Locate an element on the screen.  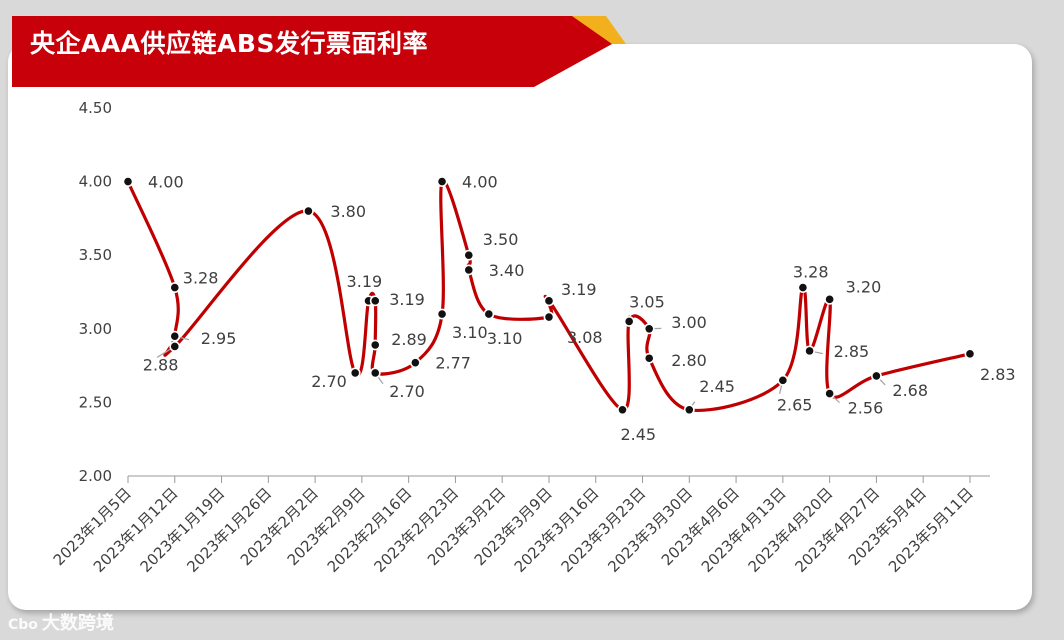
x-tick-label: 2023年5月11日 is located at coordinates (931, 530).